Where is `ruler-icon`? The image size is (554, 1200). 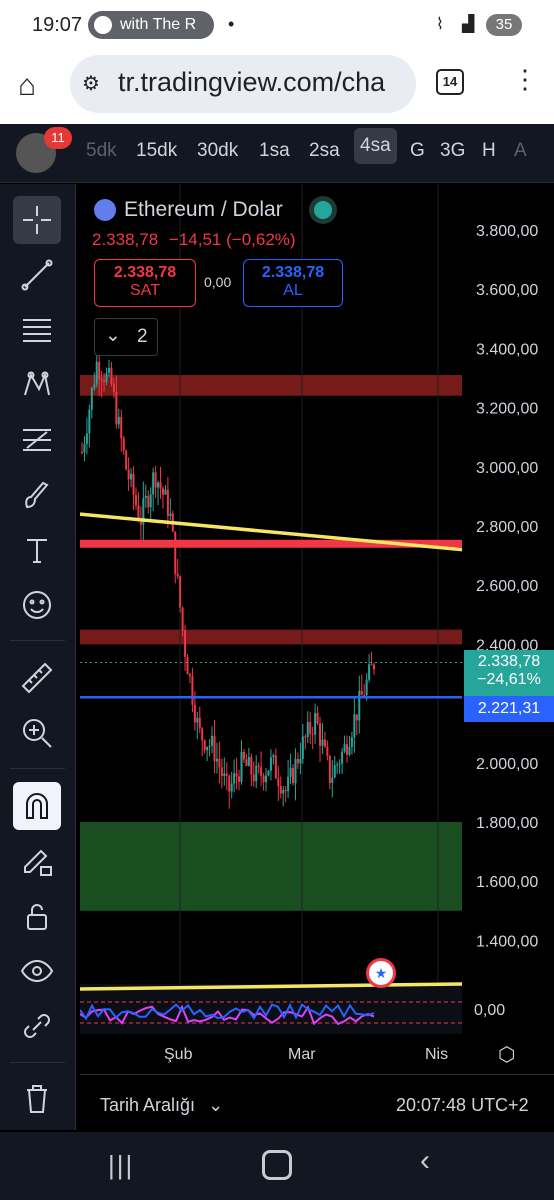 ruler-icon is located at coordinates (37, 678).